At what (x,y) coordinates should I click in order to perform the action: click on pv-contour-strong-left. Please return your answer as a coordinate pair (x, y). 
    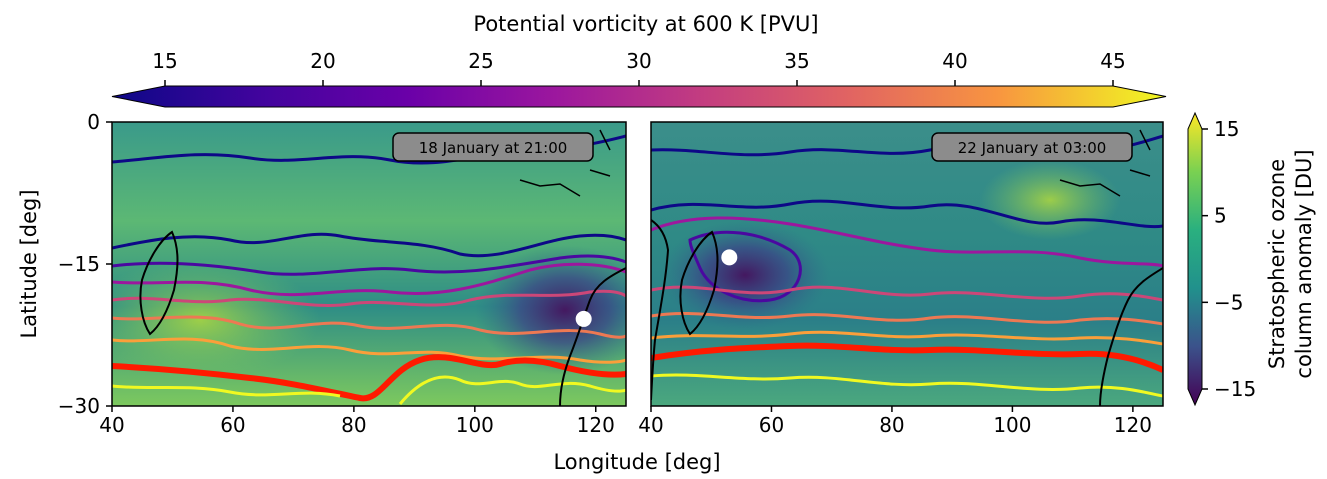
    Looking at the image, I should click on (369, 378).